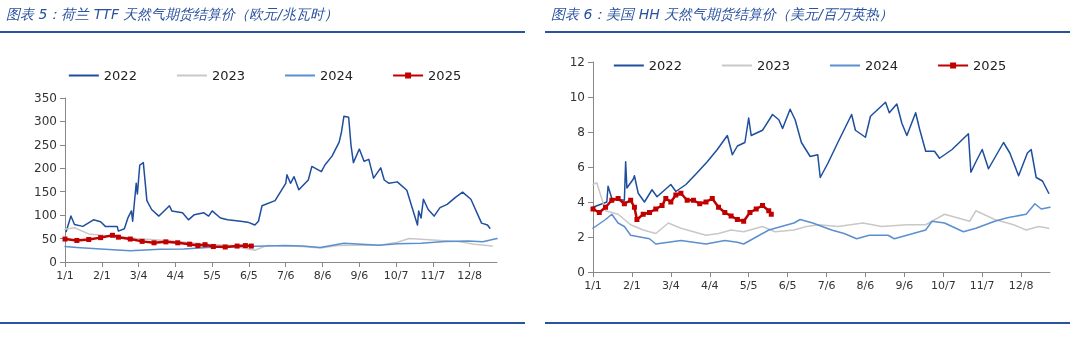 This screenshot has width=1080, height=343. What do you see at coordinates (45, 168) in the screenshot?
I see `y-tick-label: 200` at bounding box center [45, 168].